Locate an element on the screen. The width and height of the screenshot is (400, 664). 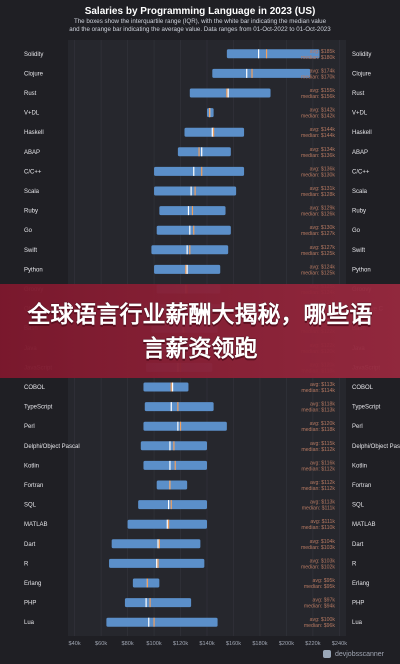
median-note: median: $110k is located at coordinates (318, 528).